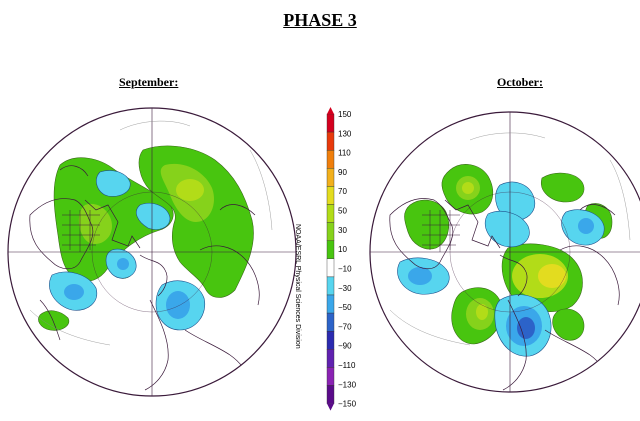  Describe the element at coordinates (345, 346) in the screenshot. I see `legend-tick-label: −90` at that location.